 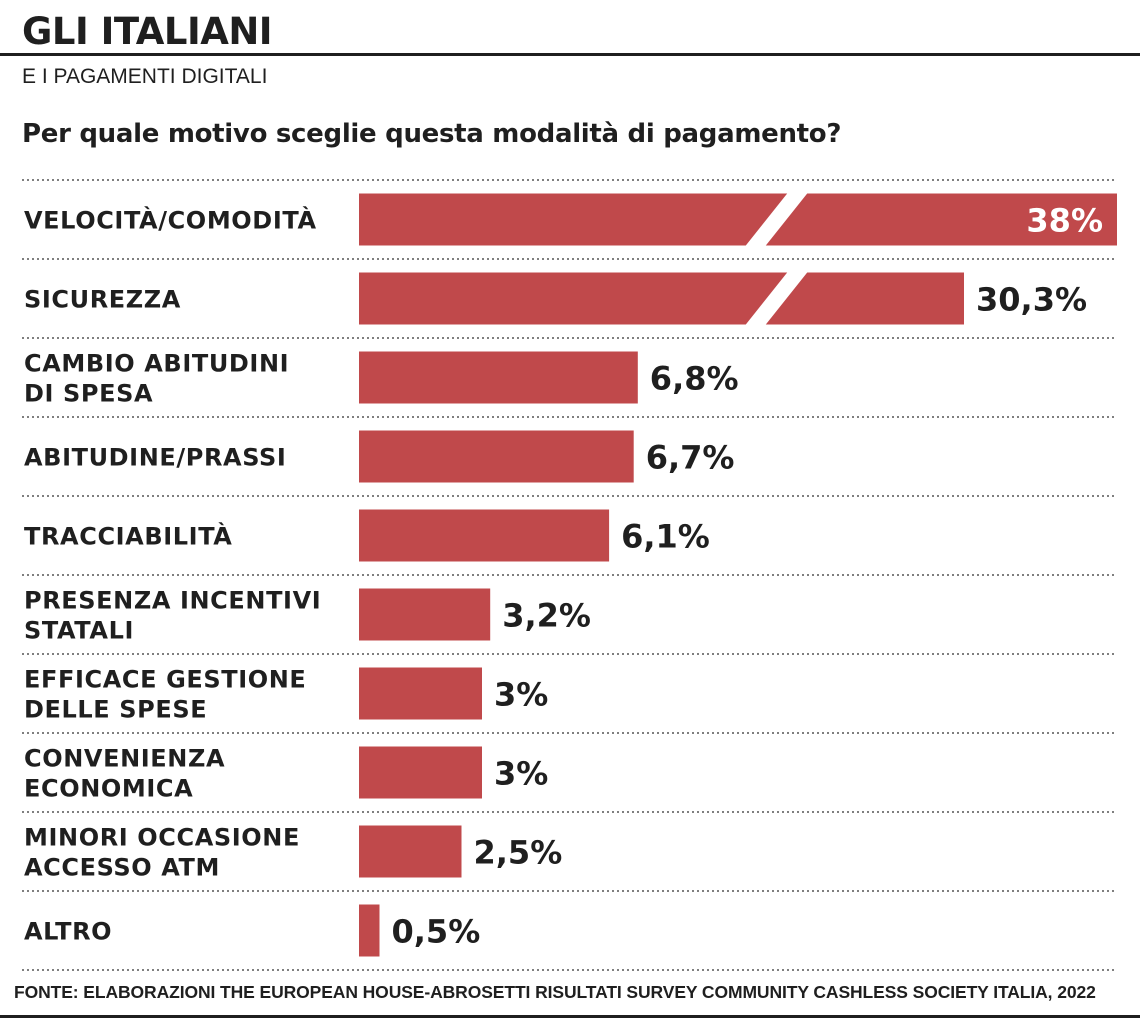 I want to click on category-label: ALTRO, so click(x=68, y=932).